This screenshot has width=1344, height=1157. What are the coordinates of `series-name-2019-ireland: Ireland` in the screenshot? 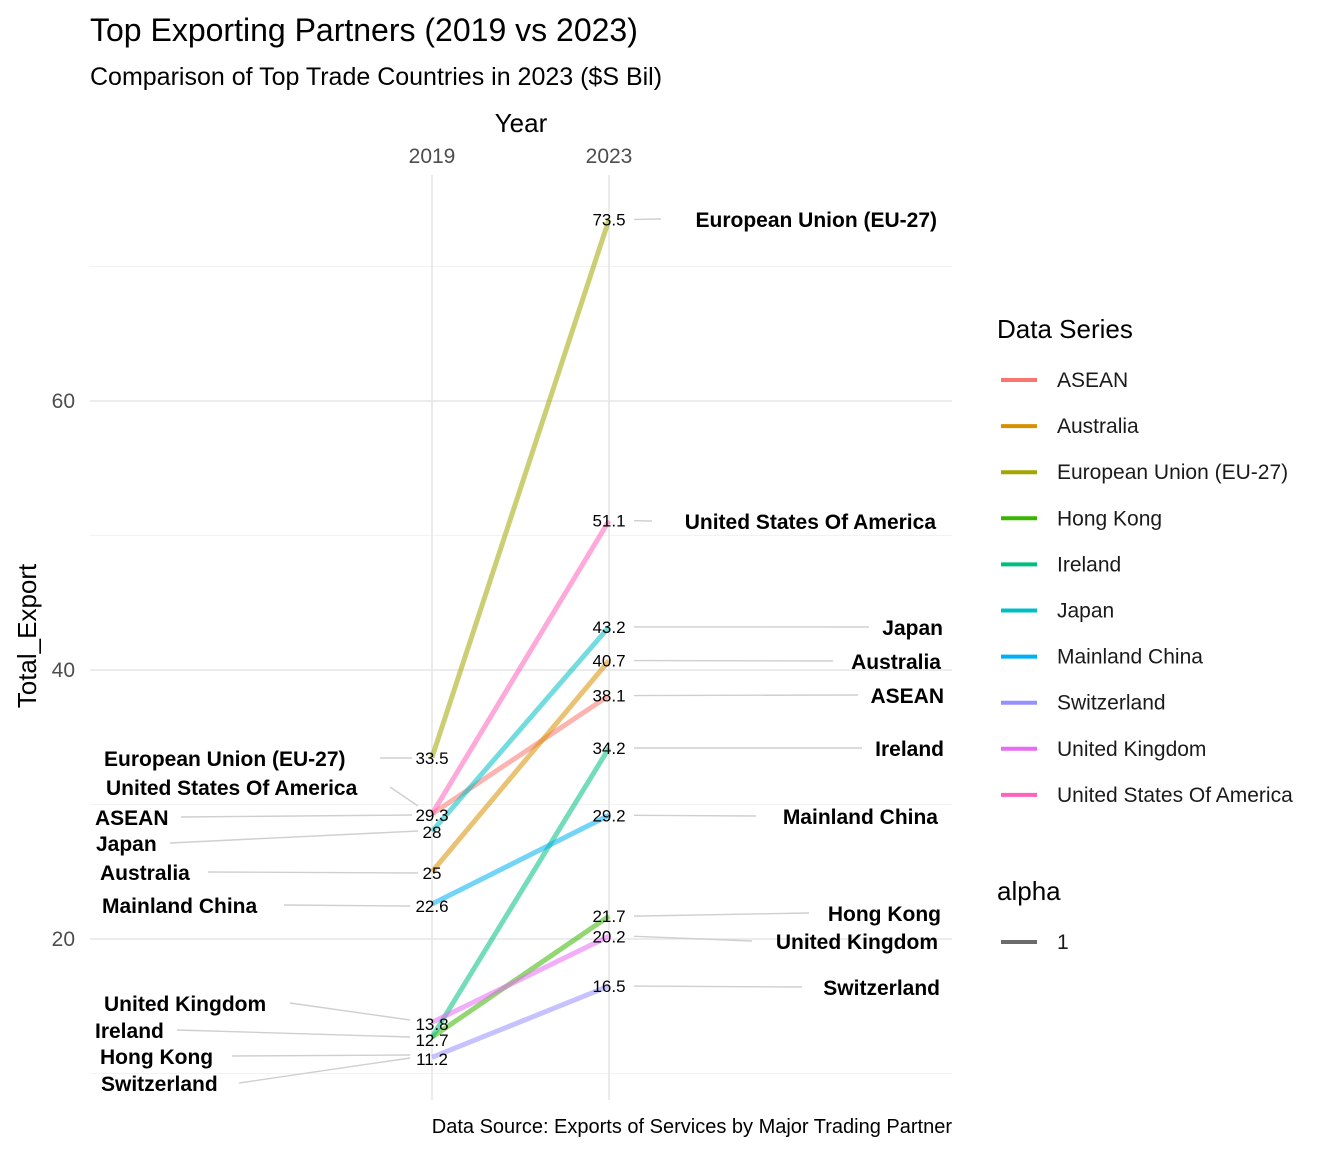 It's located at (129, 1031).